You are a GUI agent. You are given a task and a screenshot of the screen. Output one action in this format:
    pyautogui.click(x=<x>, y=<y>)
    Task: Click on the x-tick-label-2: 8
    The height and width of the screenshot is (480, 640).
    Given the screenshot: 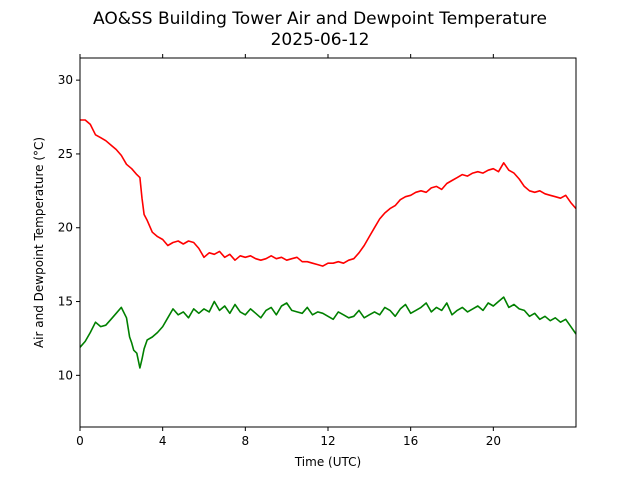 What is the action you would take?
    pyautogui.click(x=246, y=441)
    